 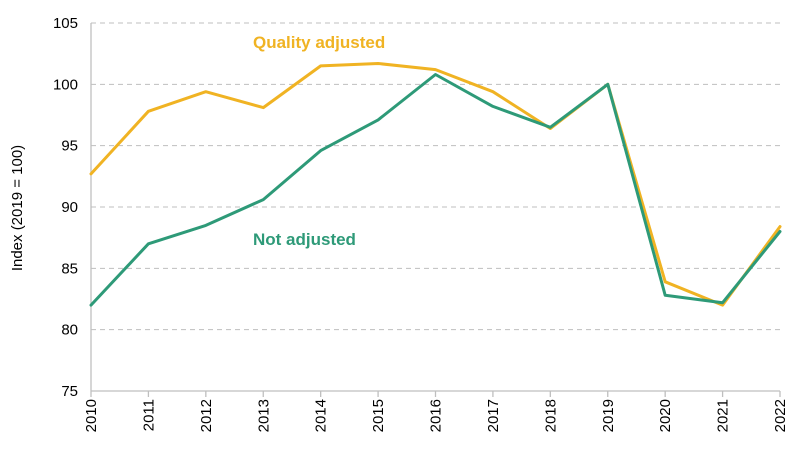 What do you see at coordinates (378, 415) in the screenshot?
I see `x-tick-label: 2015` at bounding box center [378, 415].